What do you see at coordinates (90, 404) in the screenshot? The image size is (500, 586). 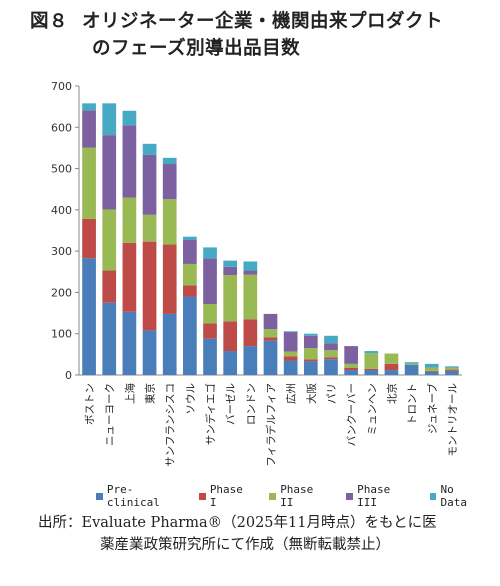 I see `x-tick-label: ボストン` at bounding box center [90, 404].